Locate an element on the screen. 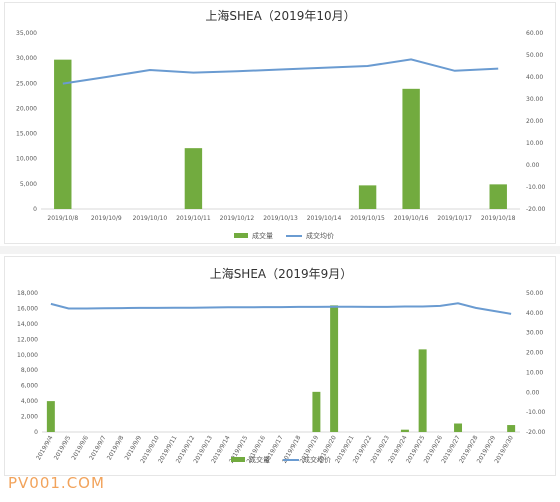 This screenshot has width=560, height=502. y-axis-tick-label: 25,000 is located at coordinates (26, 83).